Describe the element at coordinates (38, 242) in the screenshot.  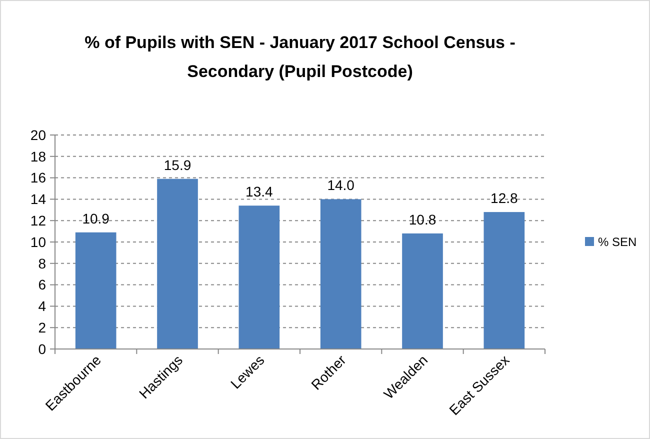
I see `y-tick-label: 10` at that location.